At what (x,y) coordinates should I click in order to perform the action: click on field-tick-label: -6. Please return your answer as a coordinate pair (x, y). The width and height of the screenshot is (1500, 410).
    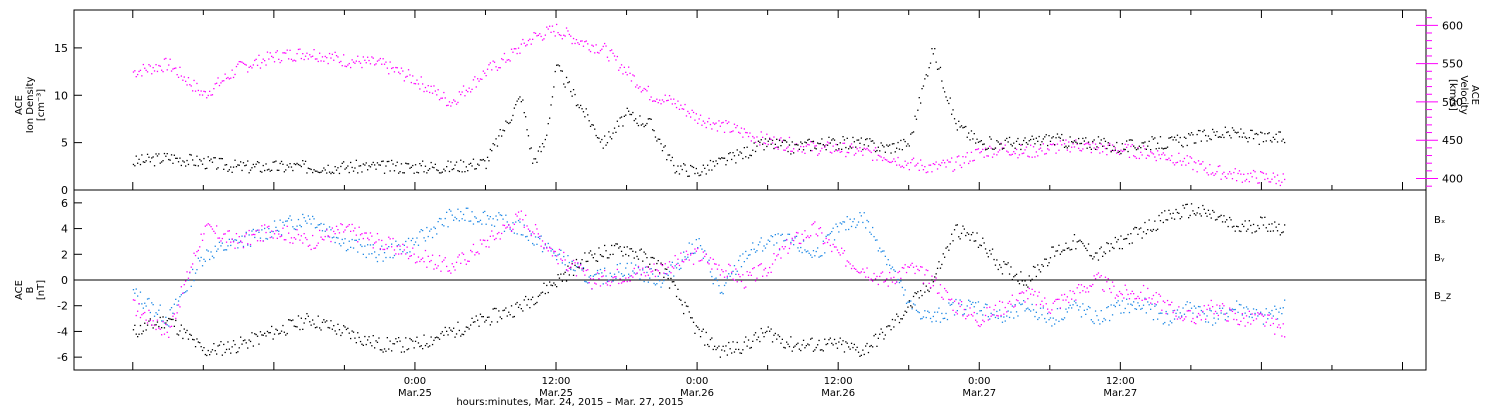
    Looking at the image, I should click on (62, 357).